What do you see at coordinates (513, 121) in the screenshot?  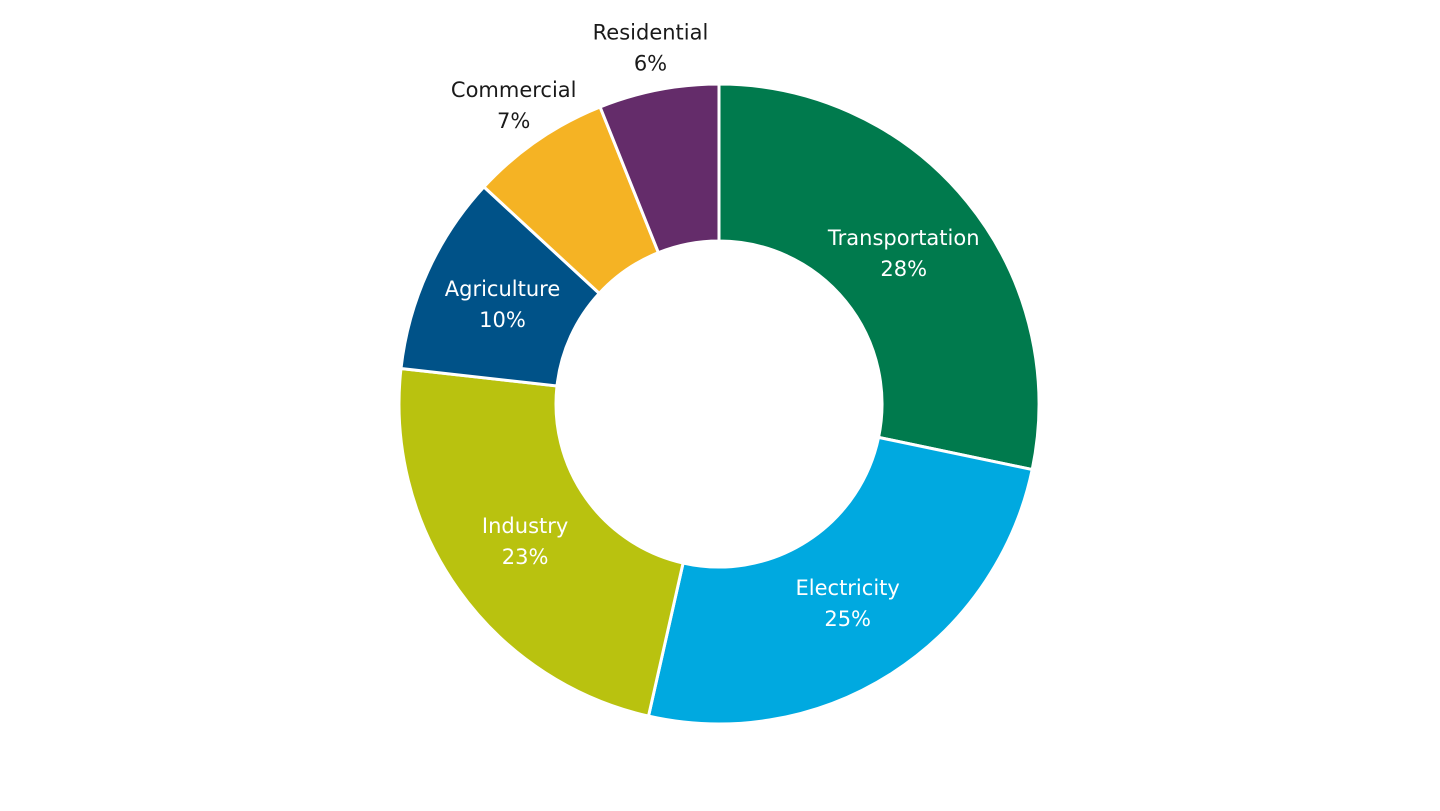 I see `slice-value-label: 7%` at bounding box center [513, 121].